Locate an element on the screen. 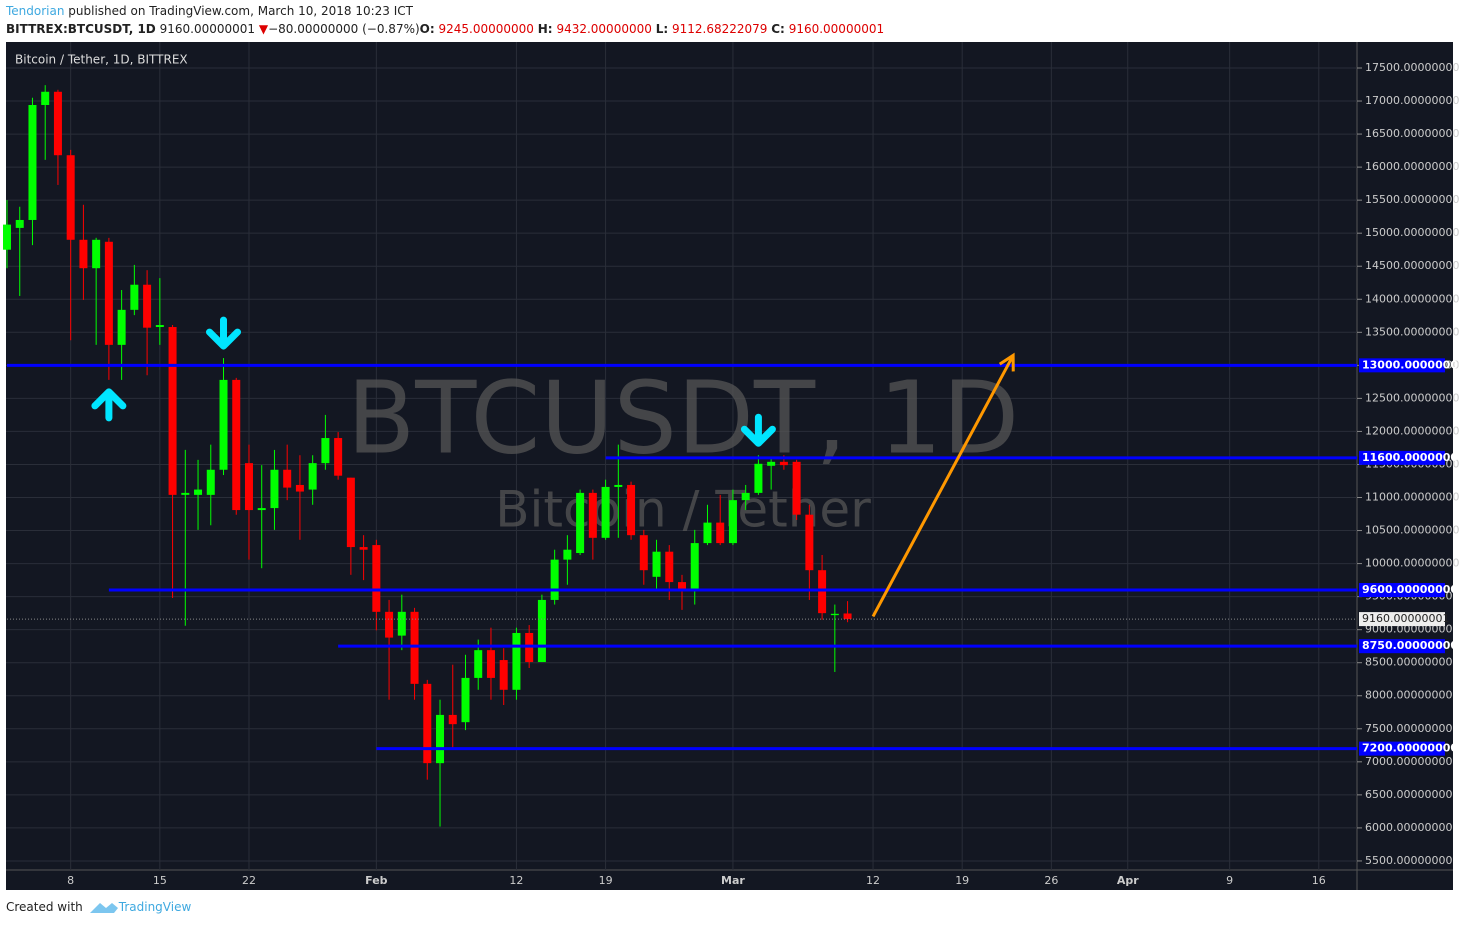 This screenshot has width=1459, height=926. y-tick-label: 16500.00000000 is located at coordinates (1412, 133).